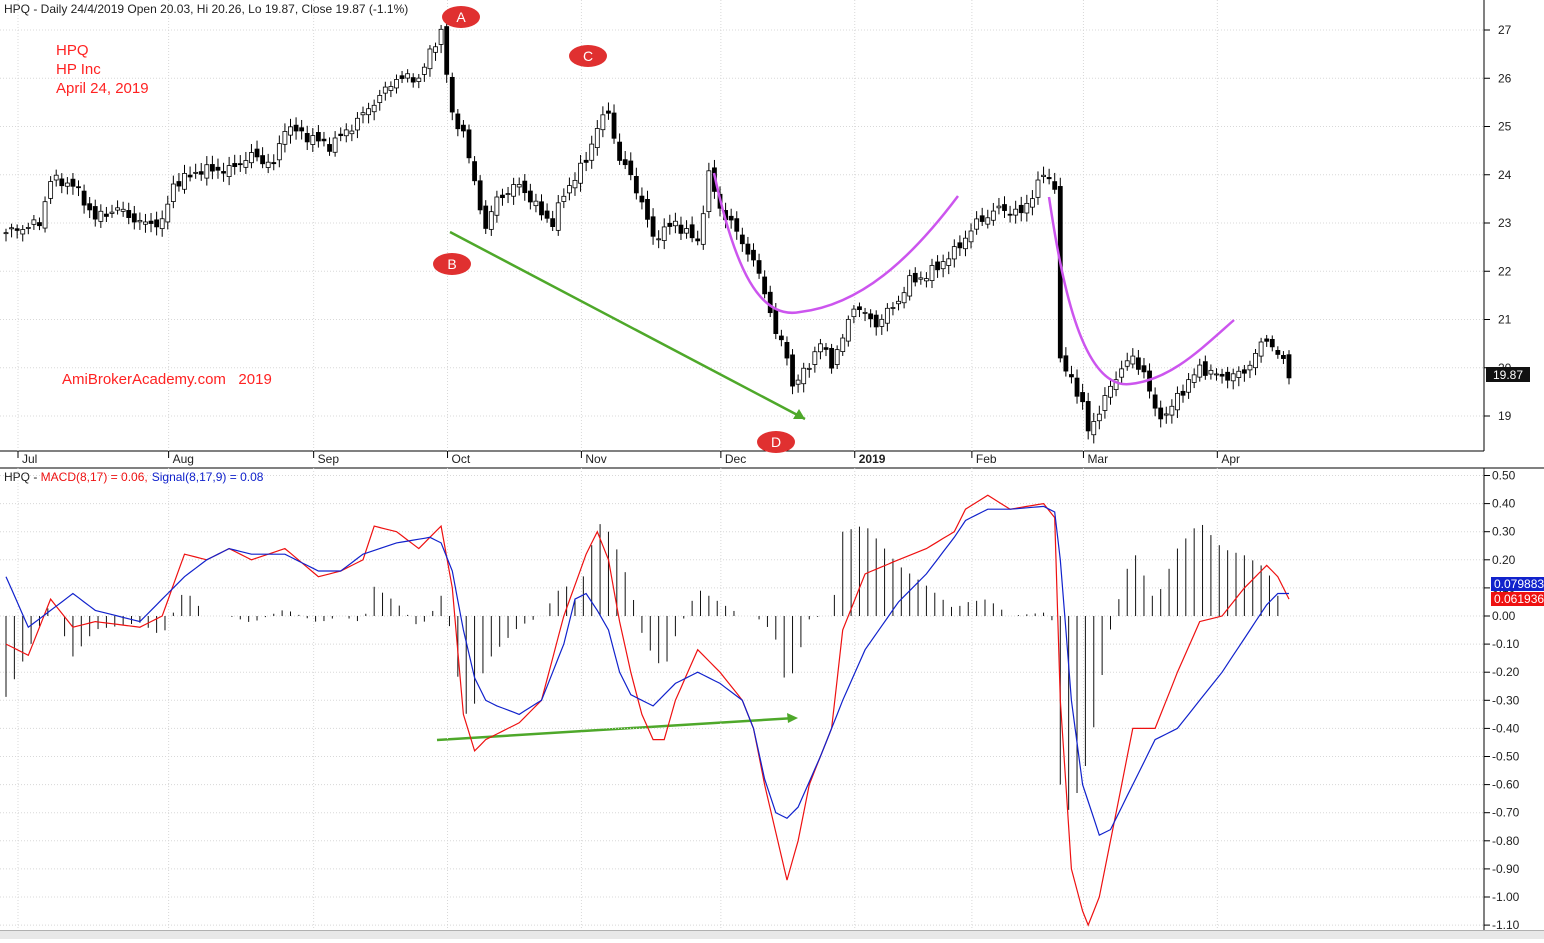 The width and height of the screenshot is (1544, 943). What do you see at coordinates (102, 88) in the screenshot?
I see `title-date: April 24, 2019` at bounding box center [102, 88].